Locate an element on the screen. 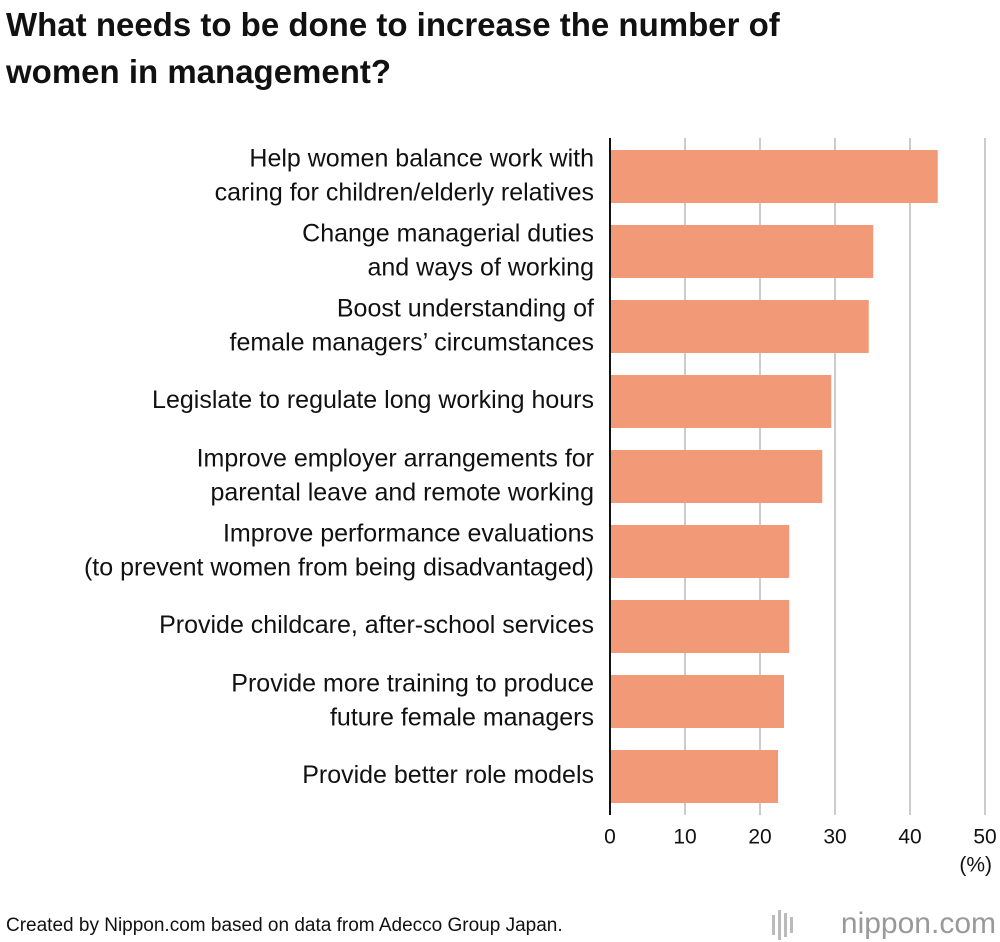 The width and height of the screenshot is (1000, 942). x-tick-label: 50 is located at coordinates (984, 837).